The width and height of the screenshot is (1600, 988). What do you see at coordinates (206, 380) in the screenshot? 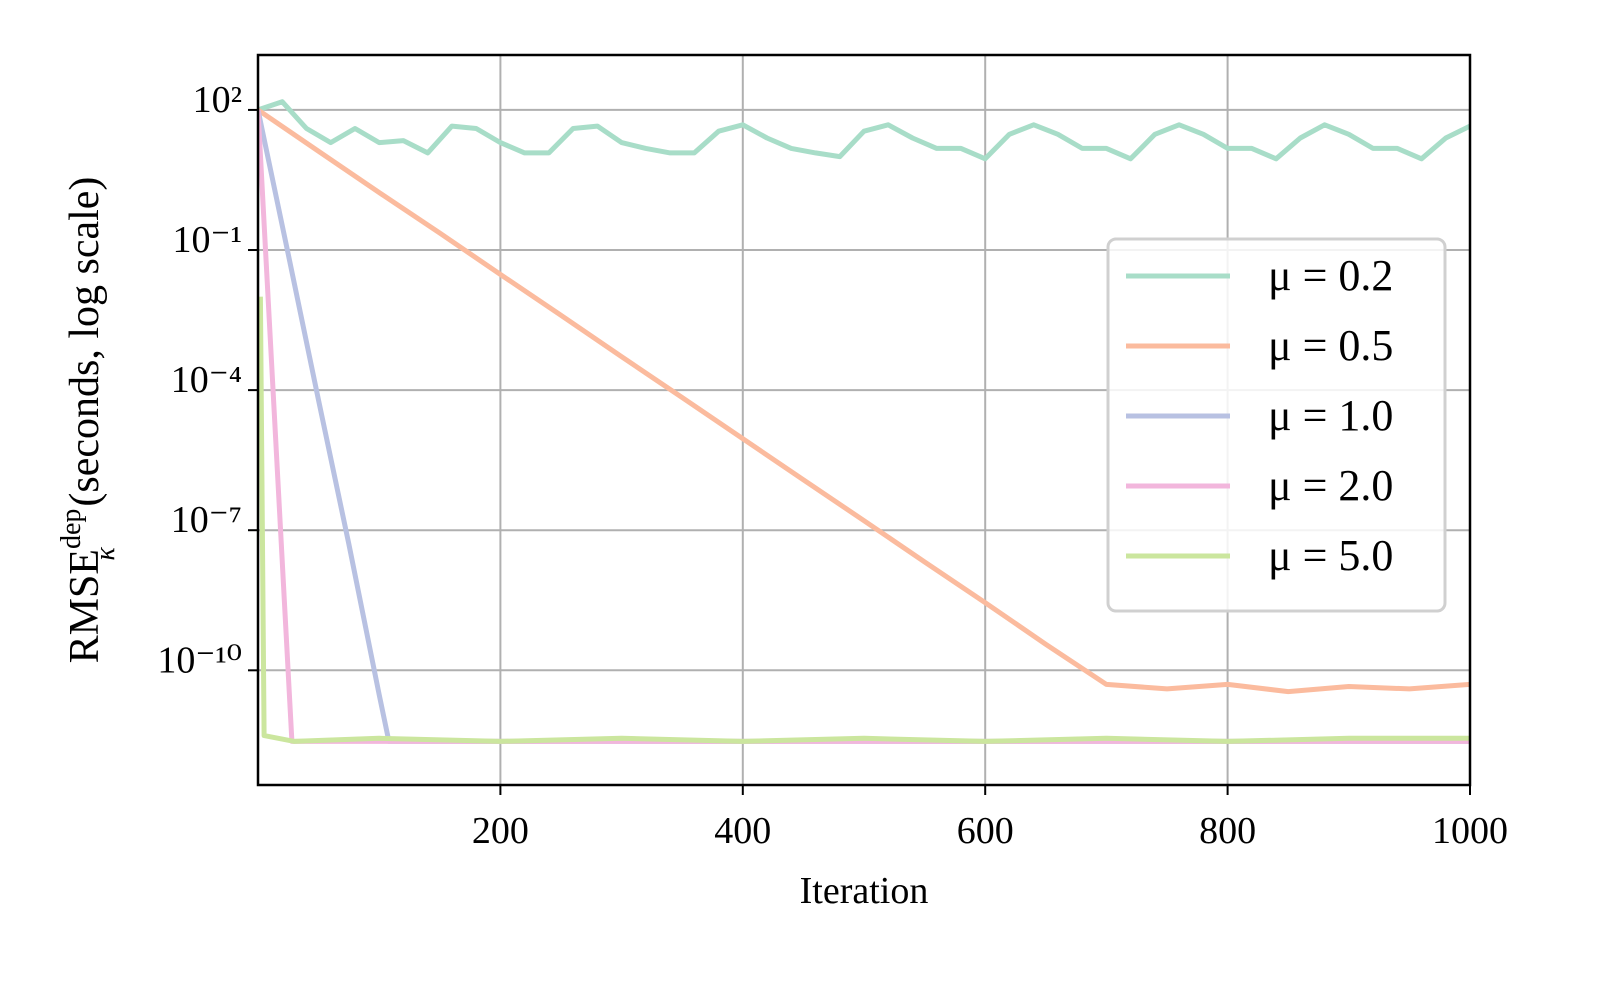
I see `y-tick-label: 10⁻⁴` at bounding box center [206, 380].